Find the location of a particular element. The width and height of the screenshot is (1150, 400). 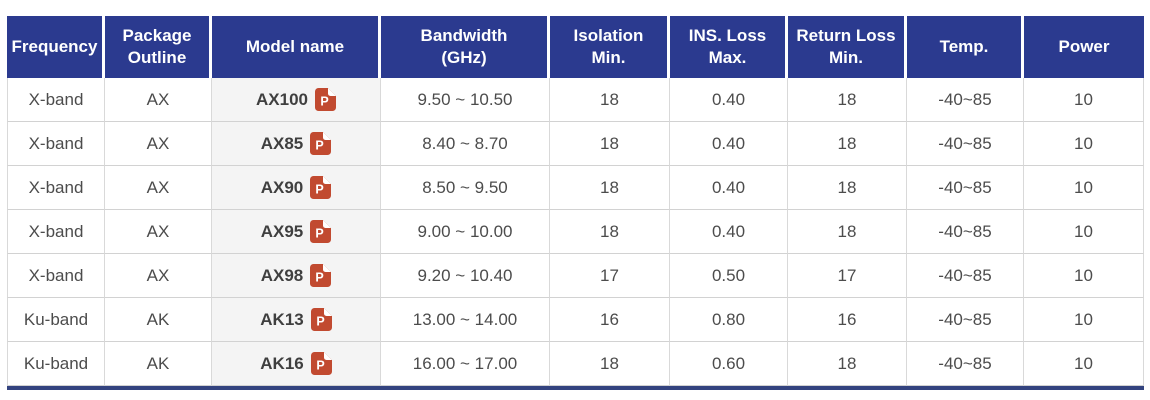

cell-model-name: AX100 P is located at coordinates (296, 100).